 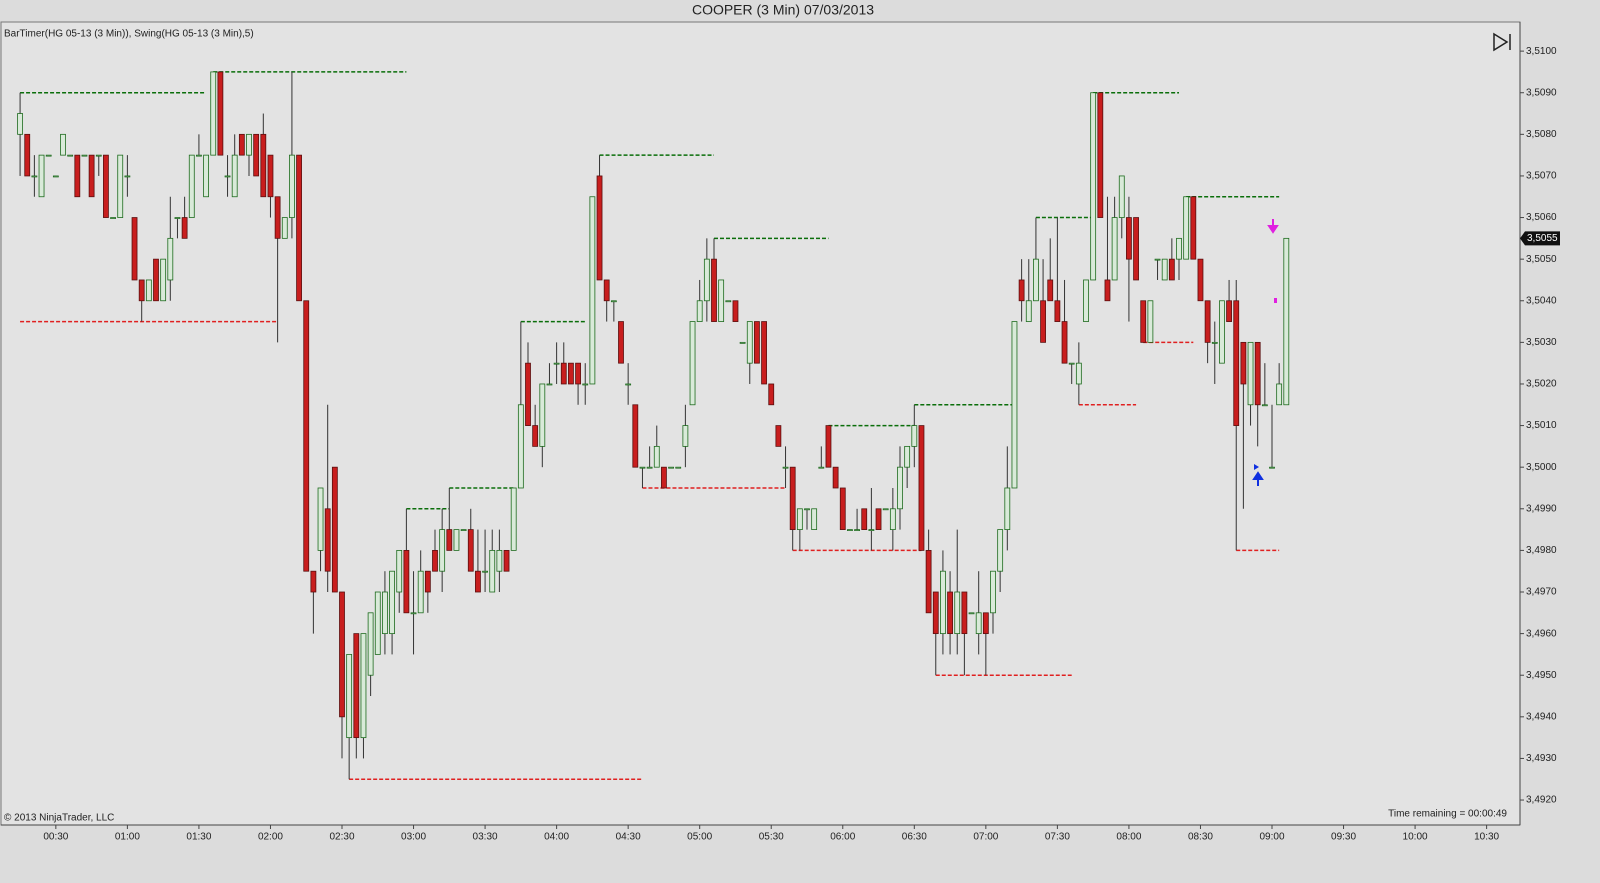 What do you see at coordinates (1486, 837) in the screenshot?
I see `x-tick-label: 10:30` at bounding box center [1486, 837].